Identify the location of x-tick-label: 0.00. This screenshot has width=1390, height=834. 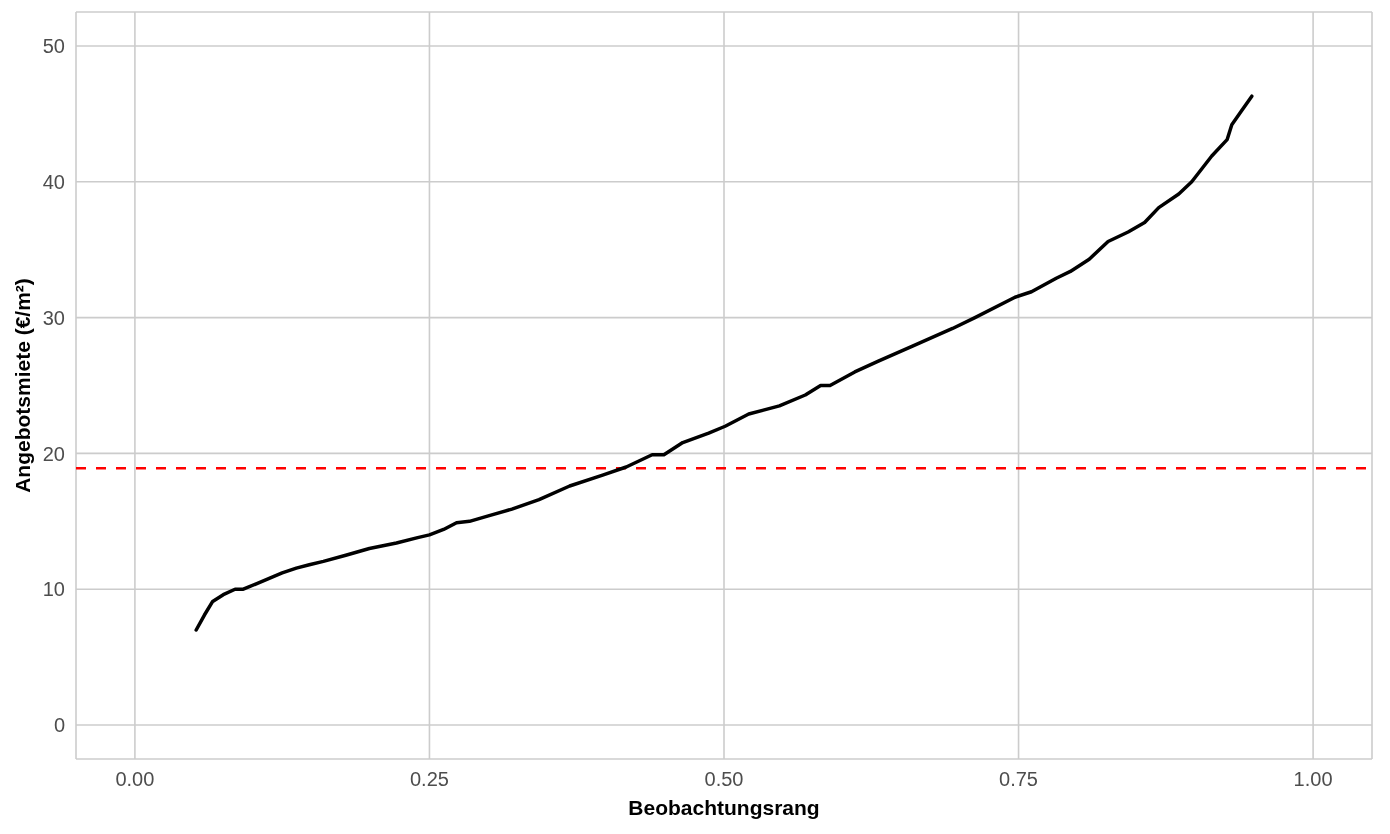
(135, 779).